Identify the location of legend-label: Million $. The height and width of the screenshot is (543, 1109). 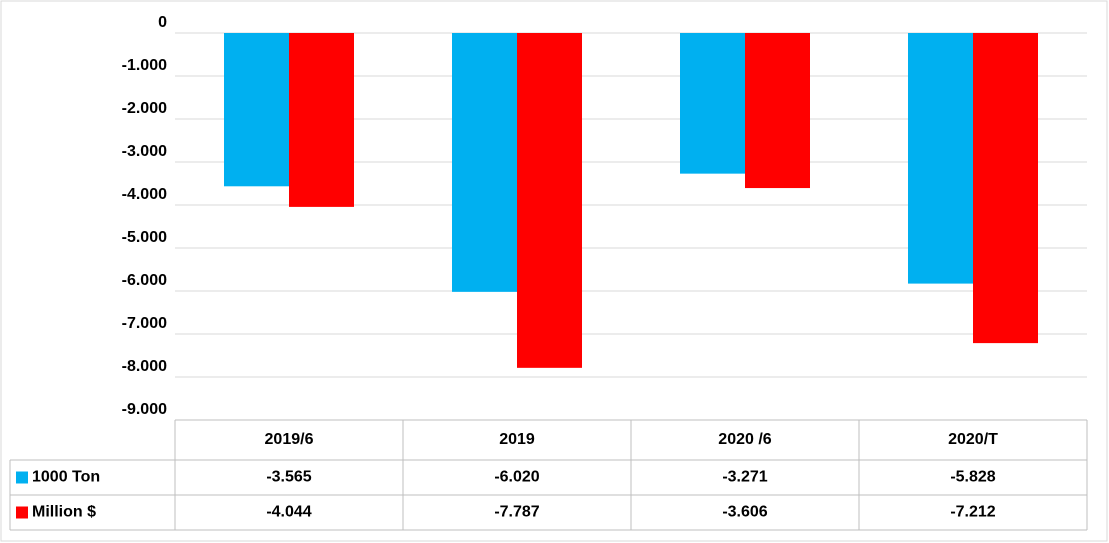
(64, 512).